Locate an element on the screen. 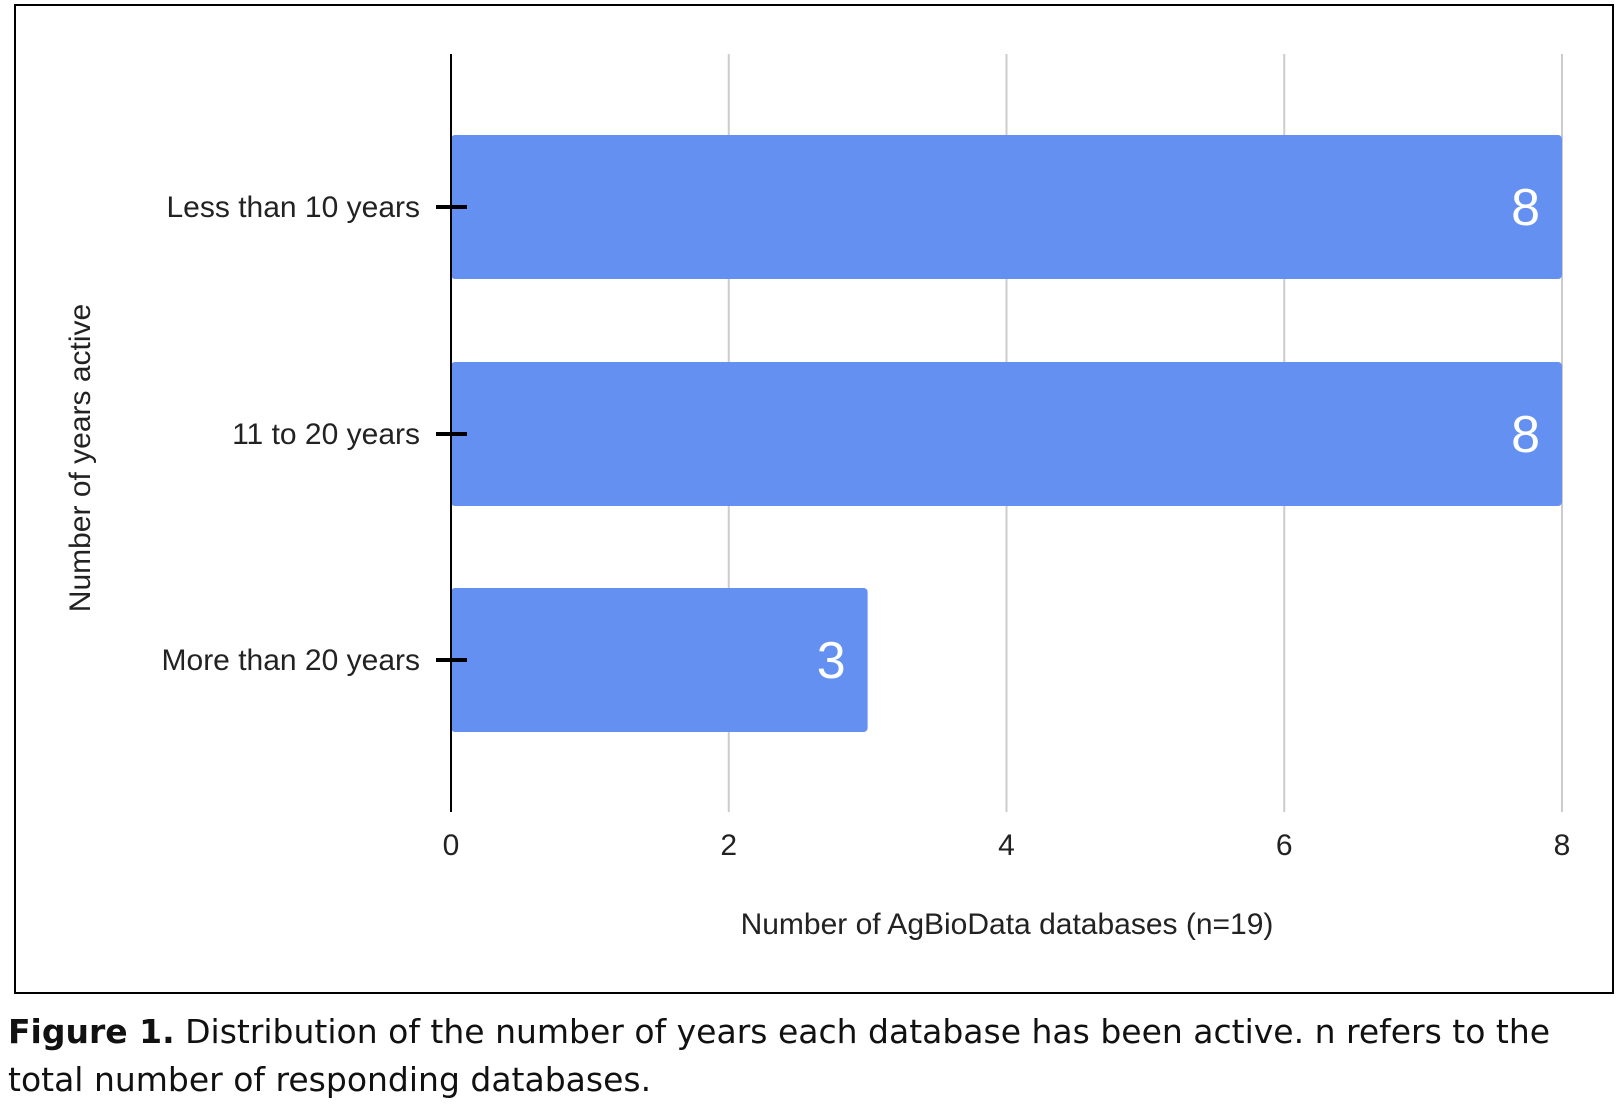 This screenshot has width=1620, height=1112. y-tick-label-0: Less than 10 years is located at coordinates (294, 207).